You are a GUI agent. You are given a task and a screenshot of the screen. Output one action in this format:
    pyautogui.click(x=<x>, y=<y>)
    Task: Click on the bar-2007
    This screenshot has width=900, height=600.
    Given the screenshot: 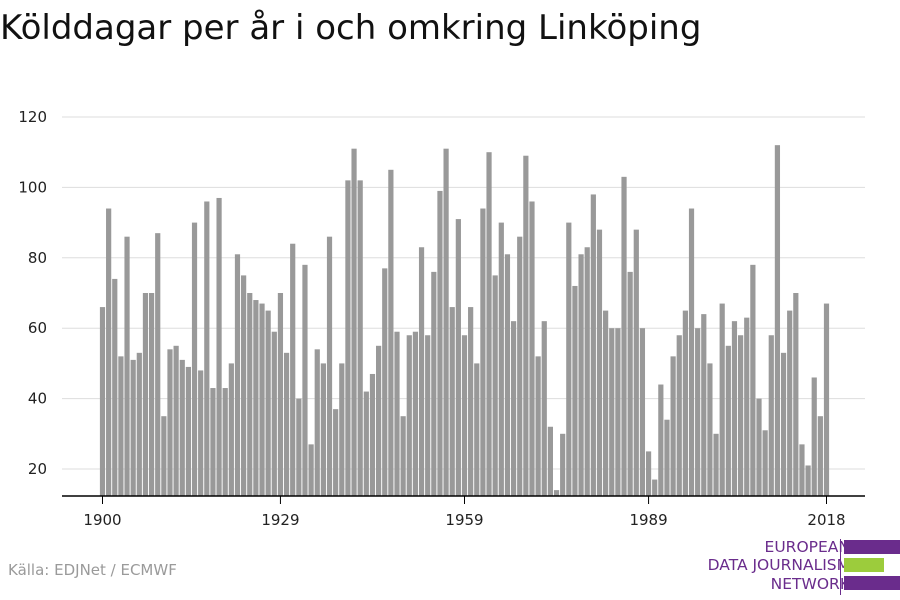 What is the action you would take?
    pyautogui.click(x=759, y=447)
    